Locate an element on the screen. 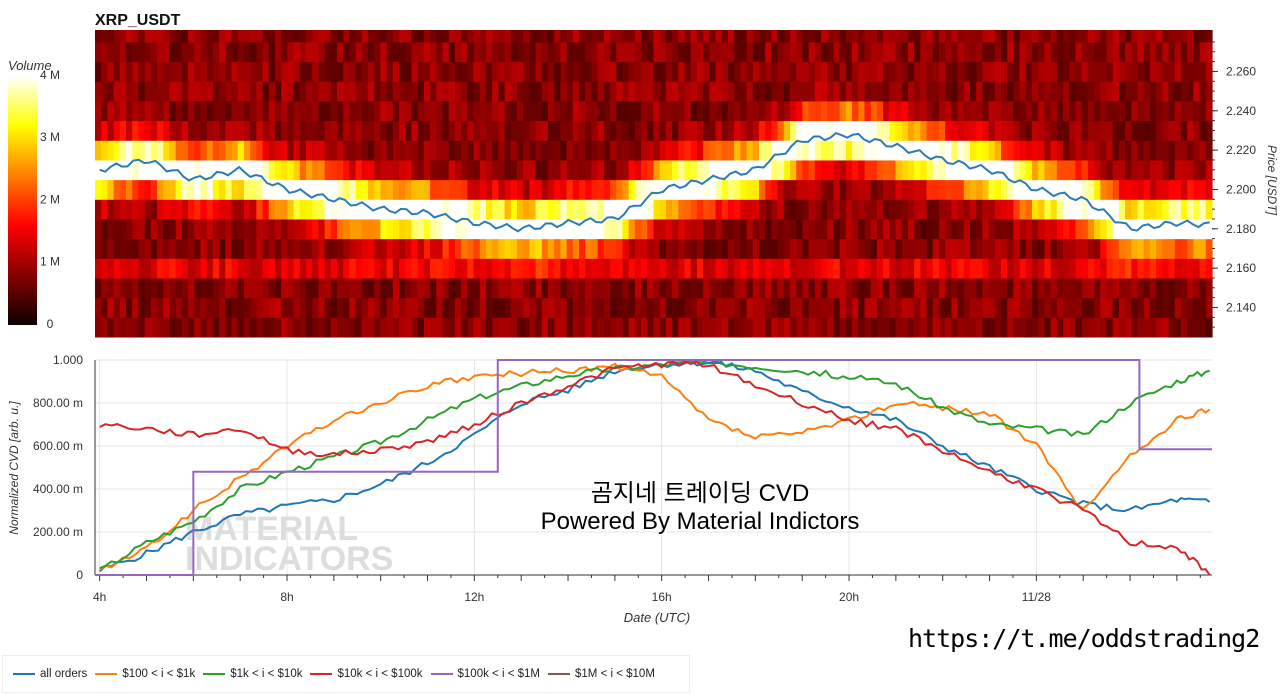 The image size is (1280, 695). colorbar-tick: 1 M is located at coordinates (50, 262).